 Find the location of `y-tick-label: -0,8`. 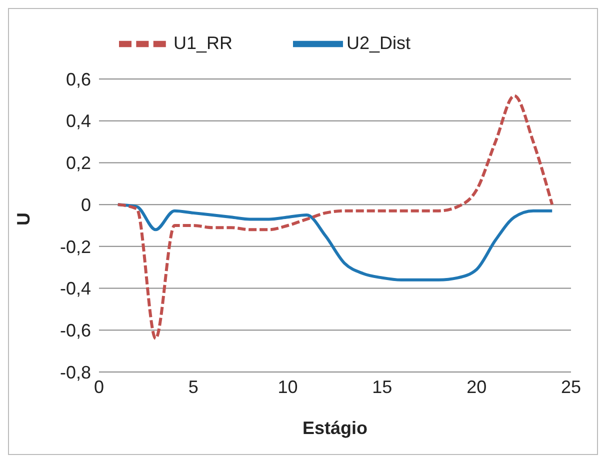

y-tick-label: -0,8 is located at coordinates (75, 372).